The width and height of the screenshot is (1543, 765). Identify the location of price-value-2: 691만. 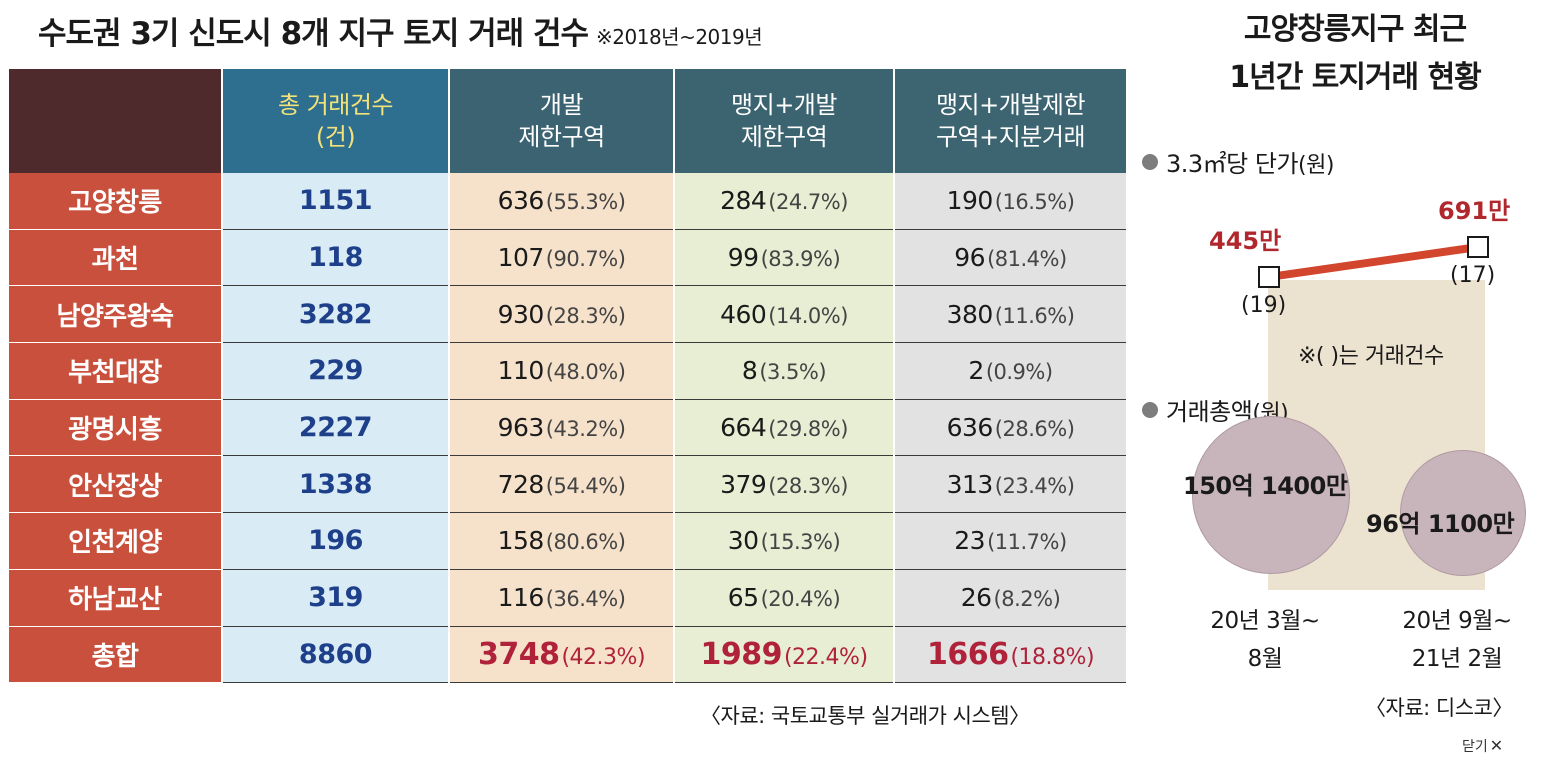
(1474, 211).